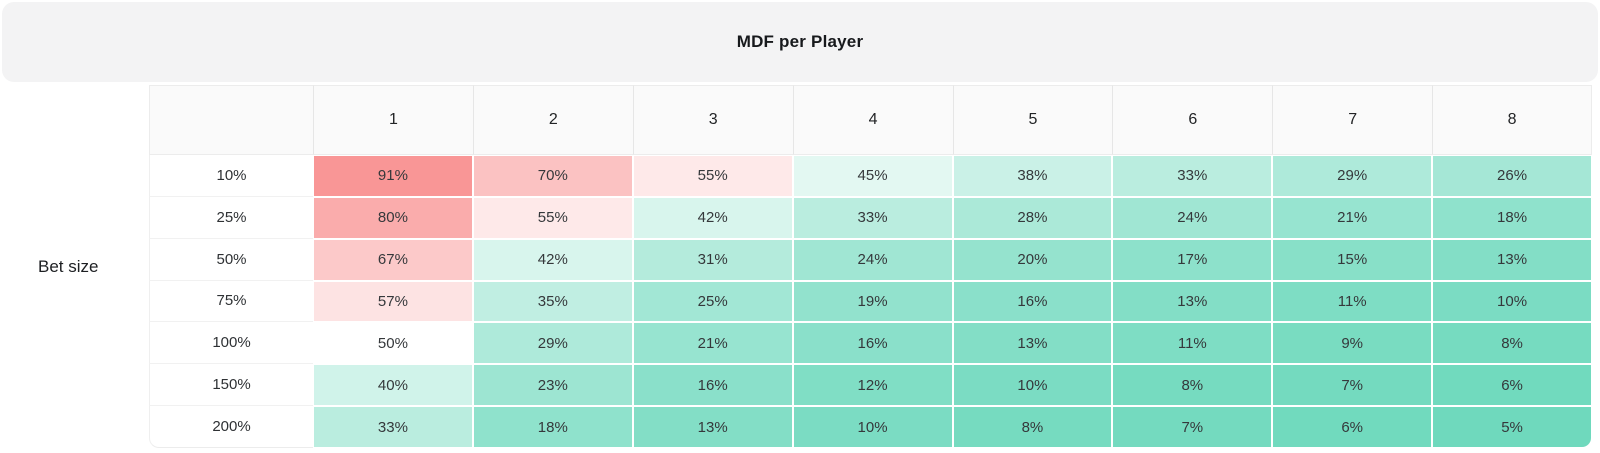 The image size is (1600, 453). Describe the element at coordinates (1032, 176) in the screenshot. I see `heatmap-cell: 38%` at that location.